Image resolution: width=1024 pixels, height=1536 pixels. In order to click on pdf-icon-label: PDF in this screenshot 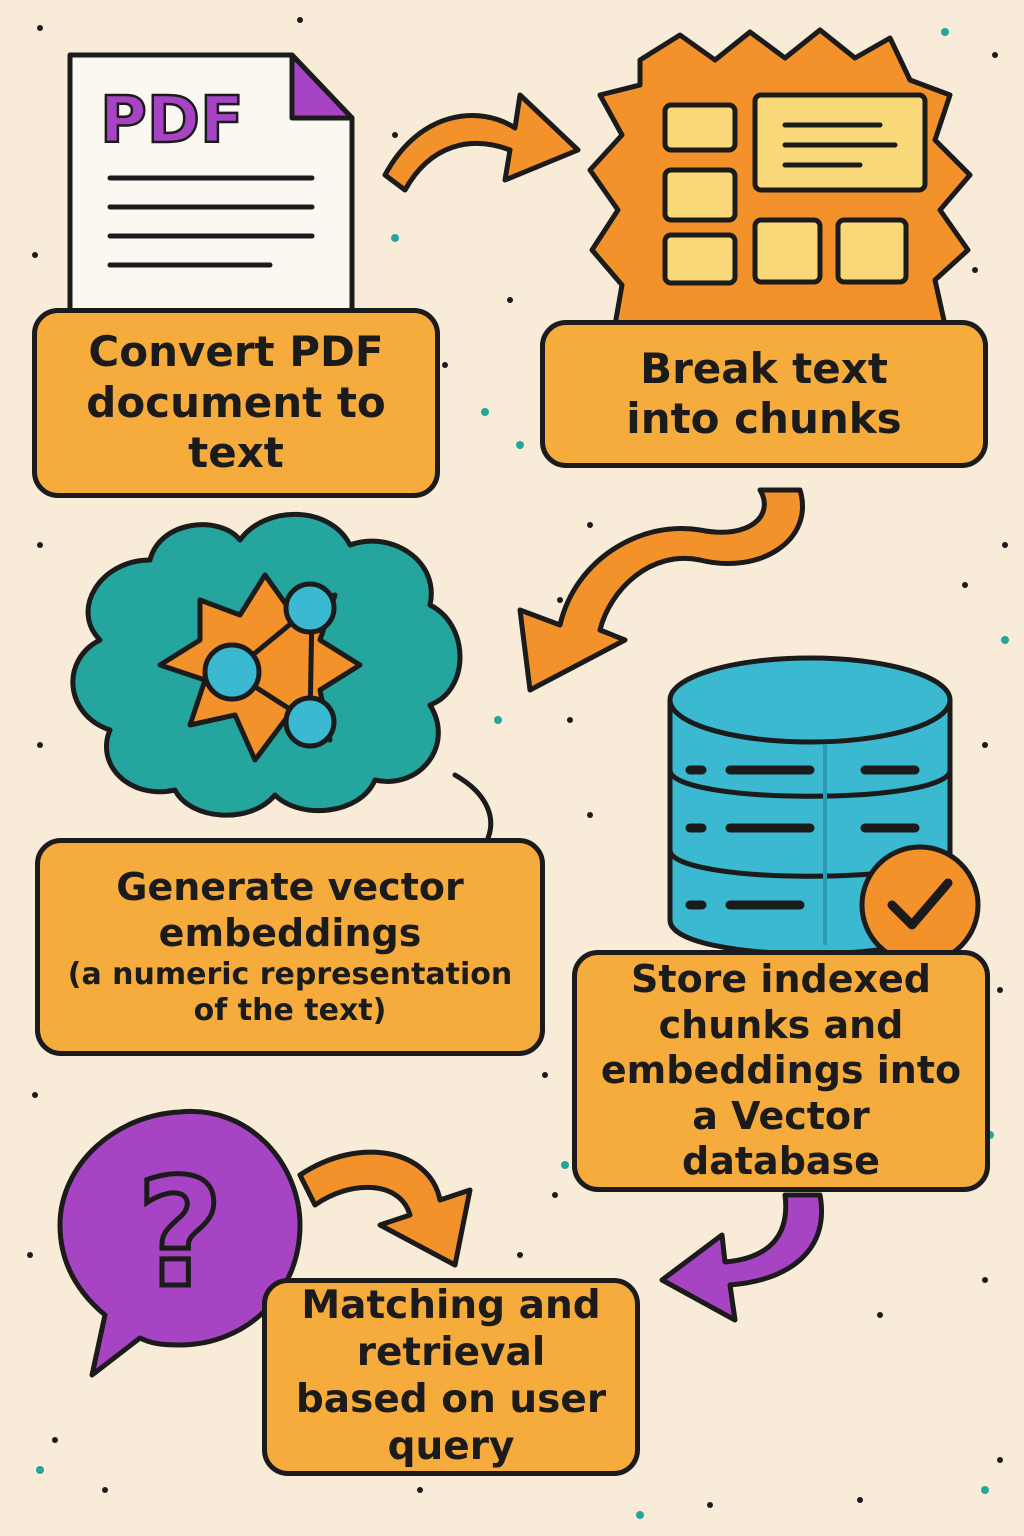, I will do `click(172, 121)`.